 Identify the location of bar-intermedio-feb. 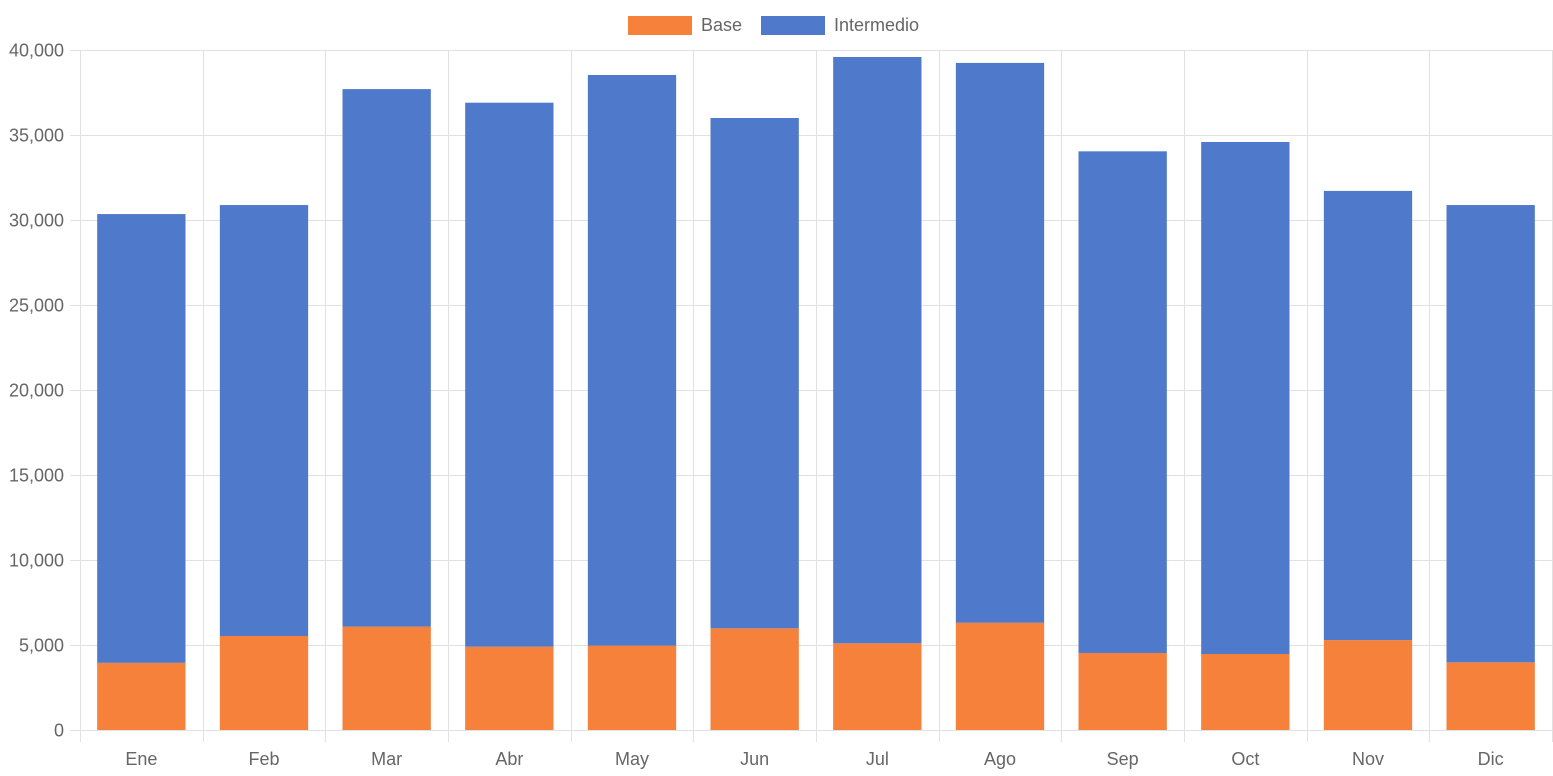
(264, 420).